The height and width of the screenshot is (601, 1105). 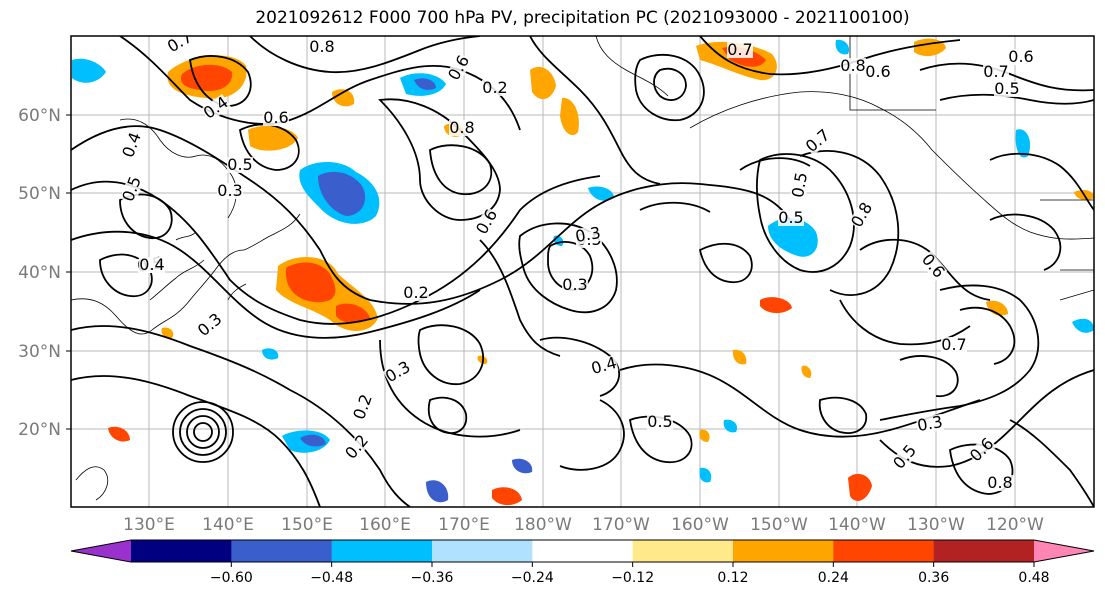 I want to click on lon-label: 120°W, so click(x=1015, y=525).